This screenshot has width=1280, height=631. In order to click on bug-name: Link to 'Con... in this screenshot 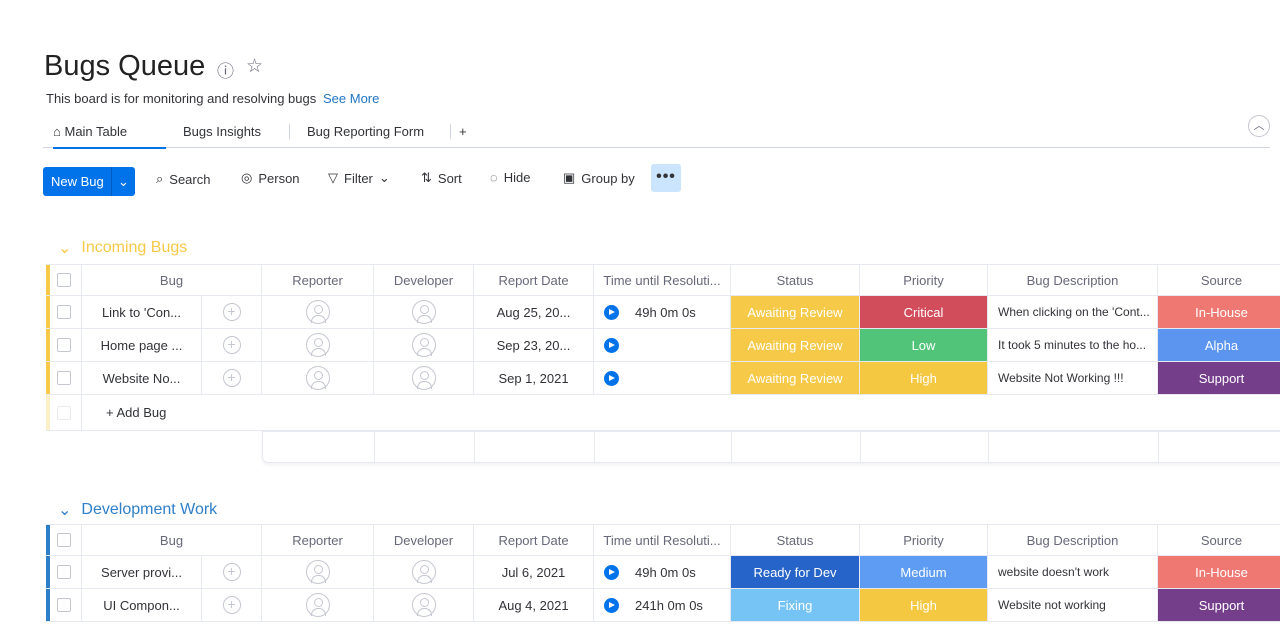, I will do `click(141, 312)`.